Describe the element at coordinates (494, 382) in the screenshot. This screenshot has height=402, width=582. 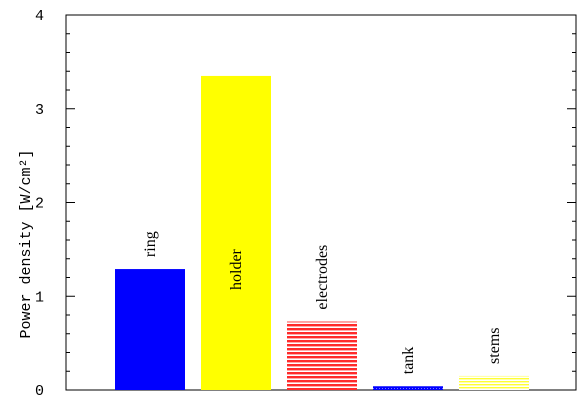
I see `bar-stems` at that location.